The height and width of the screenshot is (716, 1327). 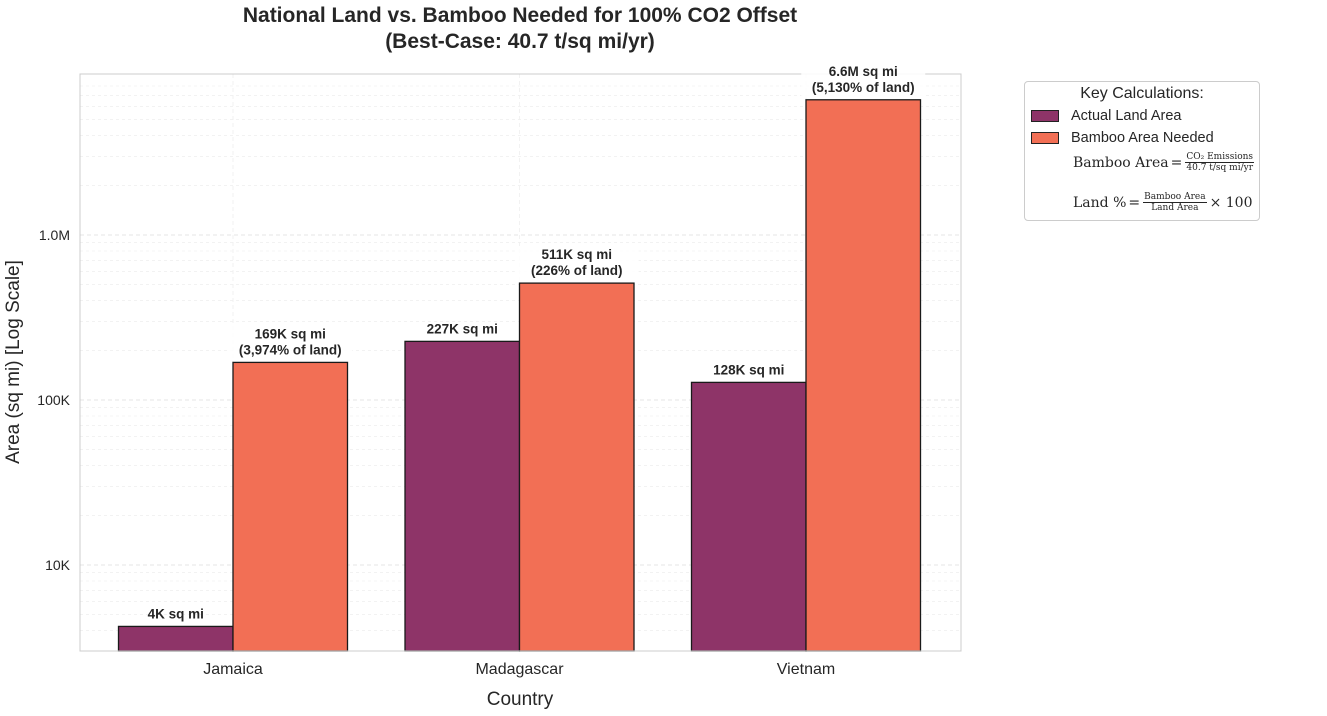 I want to click on bar-value-label: 511K sq mi, so click(x=576, y=254).